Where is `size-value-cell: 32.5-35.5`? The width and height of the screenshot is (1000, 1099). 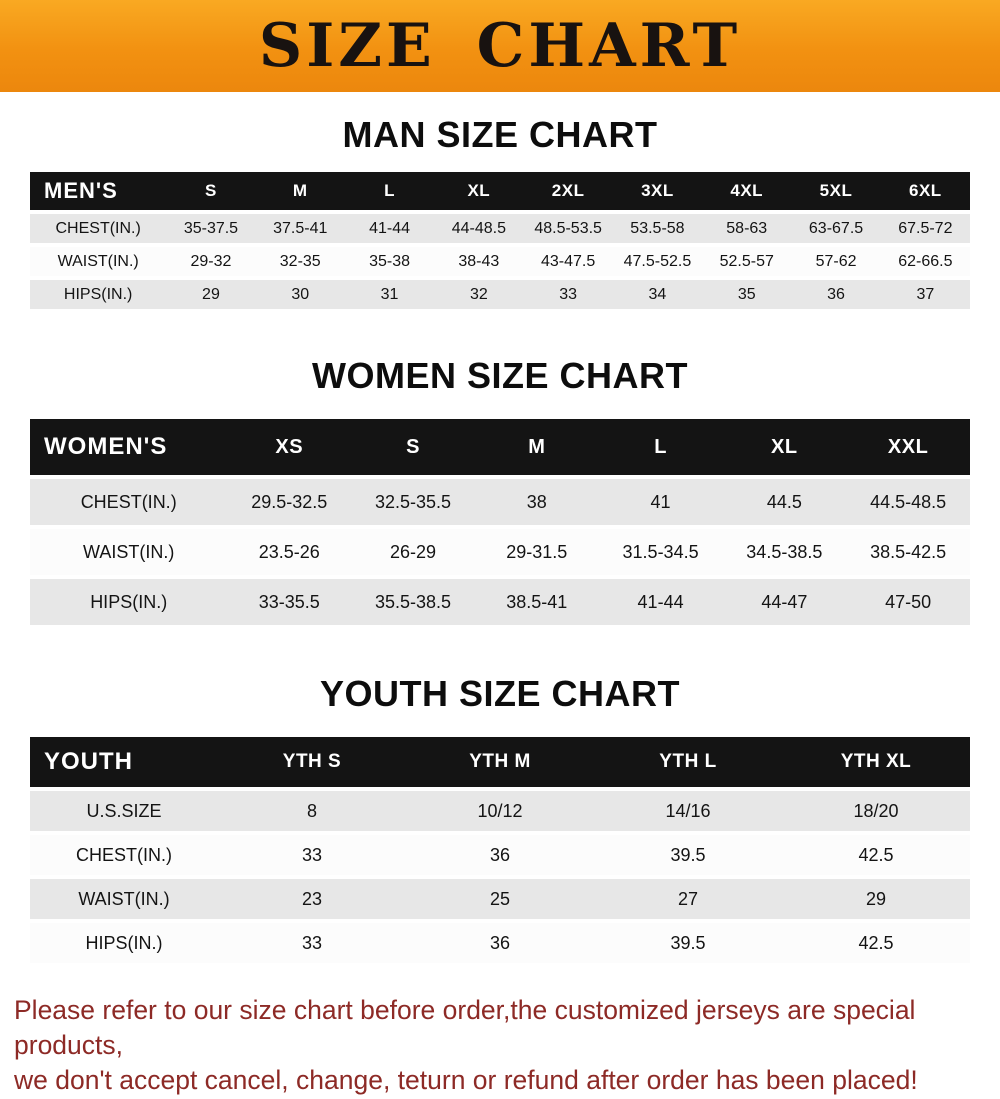 size-value-cell: 32.5-35.5 is located at coordinates (413, 501).